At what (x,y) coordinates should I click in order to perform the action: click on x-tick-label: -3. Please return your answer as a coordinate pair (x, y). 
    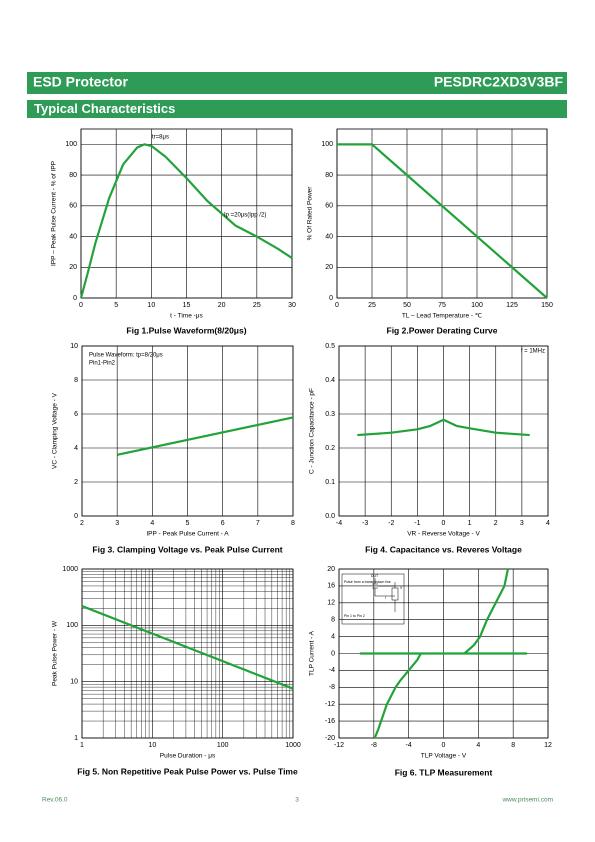
    Looking at the image, I should click on (365, 523).